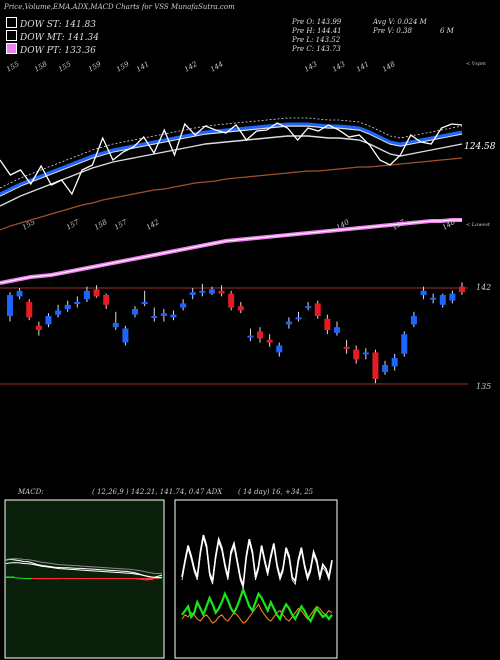 This screenshot has height=660, width=500. What do you see at coordinates (95, 67) in the screenshot?
I see `top-tick-label: 159` at bounding box center [95, 67].